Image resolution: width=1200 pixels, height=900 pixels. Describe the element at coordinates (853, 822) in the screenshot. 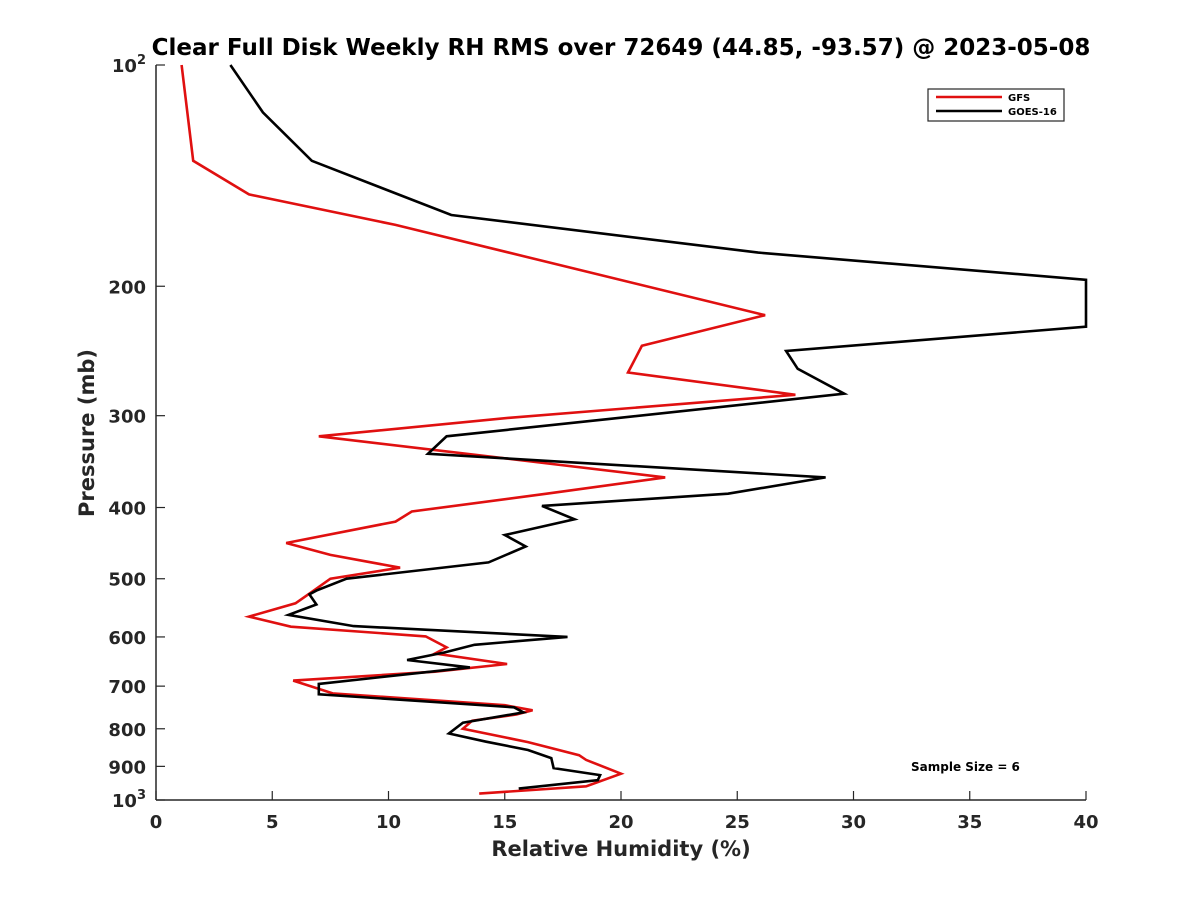

I see `x-tick-label: 30` at that location.